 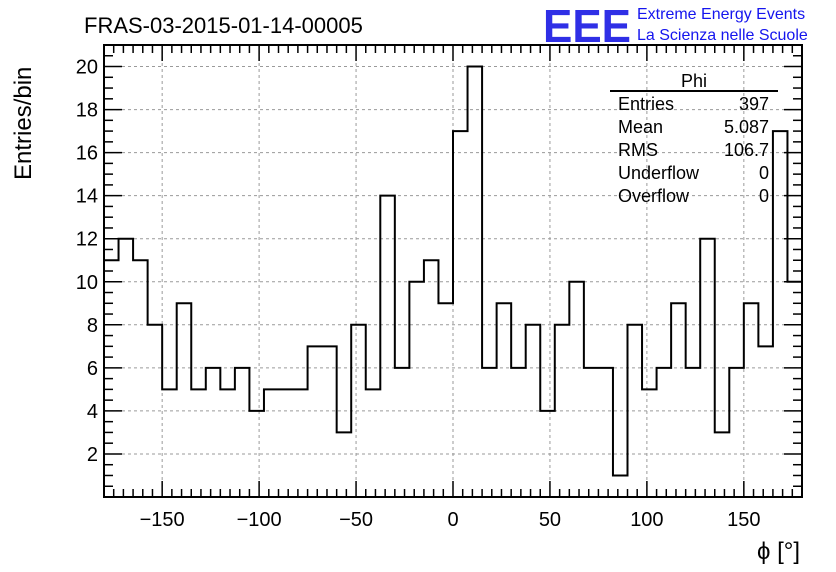 I want to click on y-tick-label: 16, so click(x=87, y=154).